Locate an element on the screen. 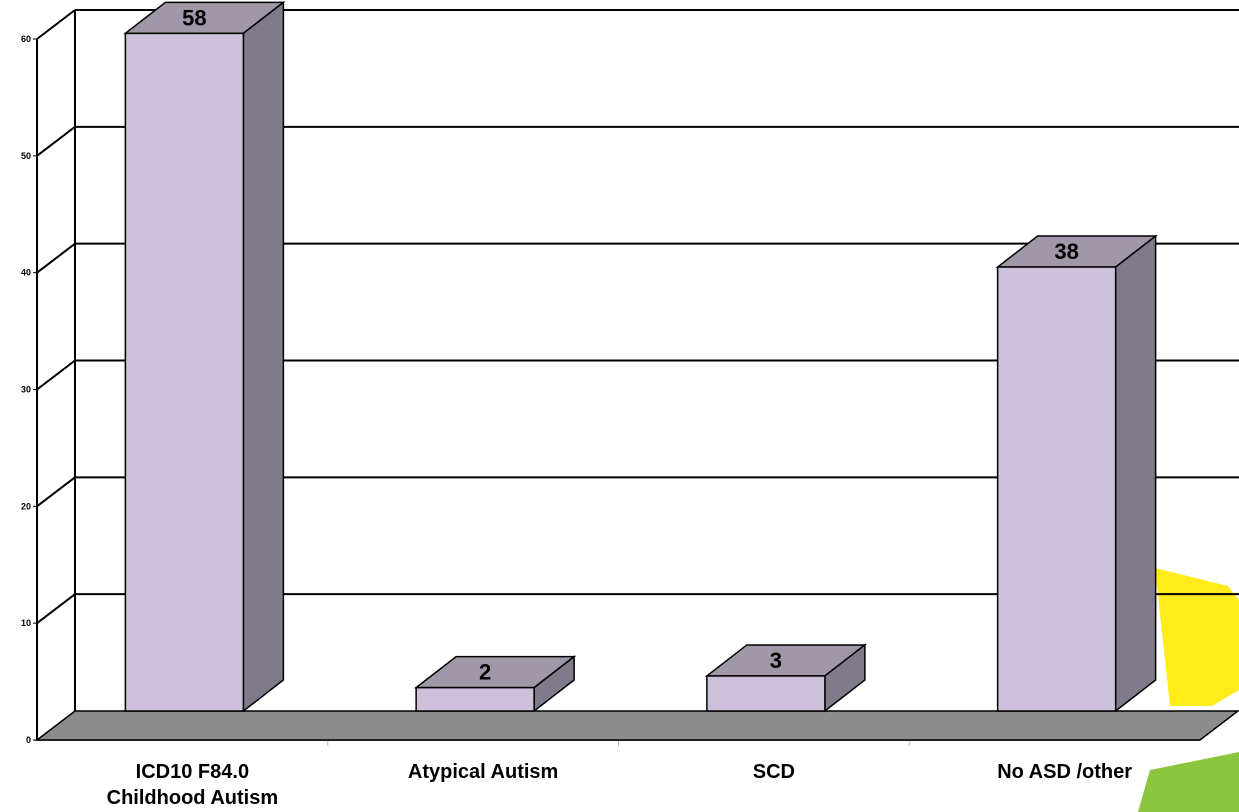 The image size is (1239, 812). y-tick-label: 40 is located at coordinates (26, 273).